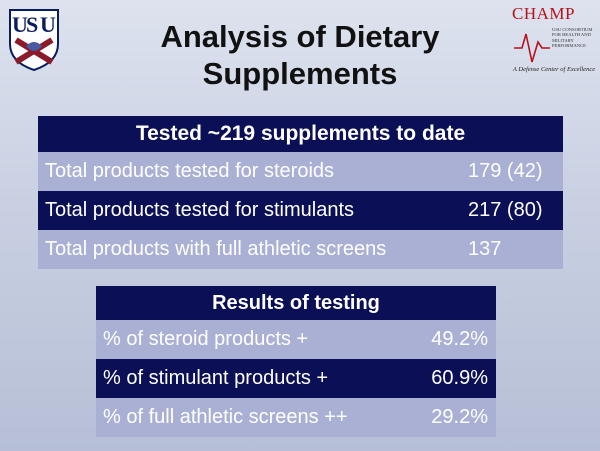 The width and height of the screenshot is (600, 451). I want to click on row-label: % of steroid products +, so click(206, 339).